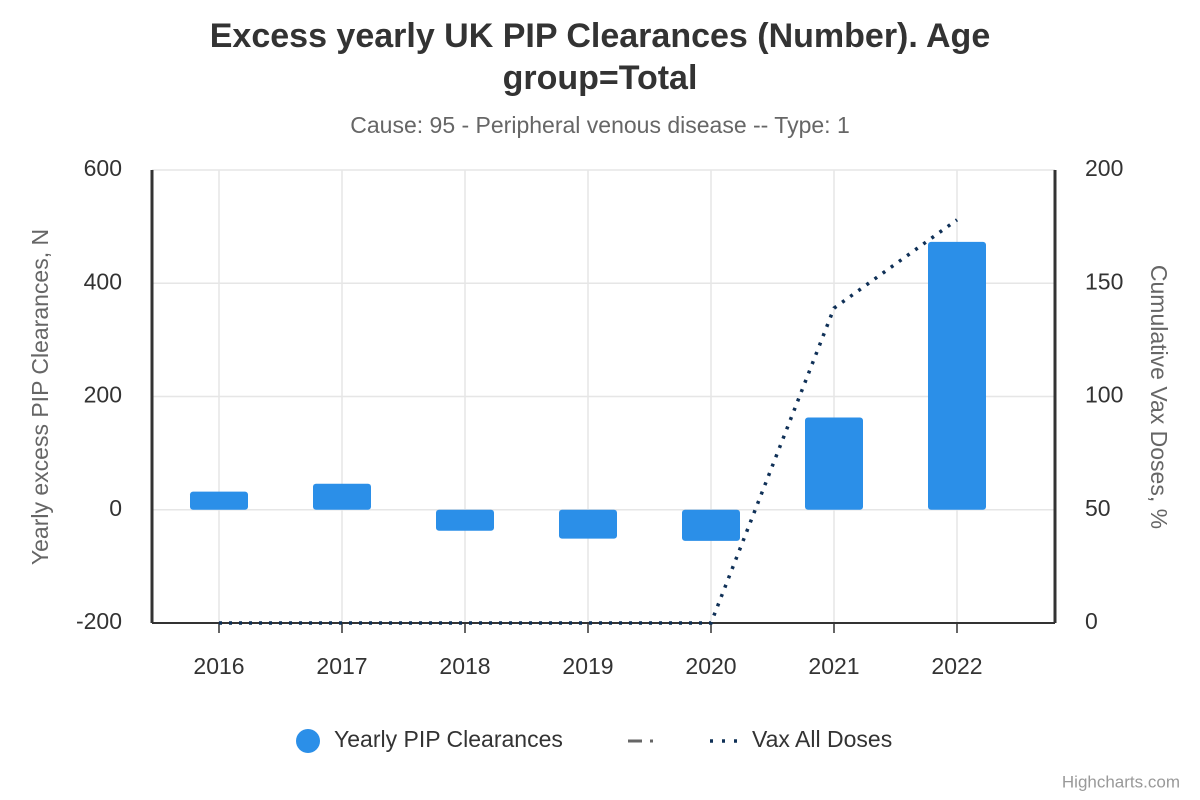  What do you see at coordinates (218, 666) in the screenshot?
I see `x-tick-label: 2016` at bounding box center [218, 666].